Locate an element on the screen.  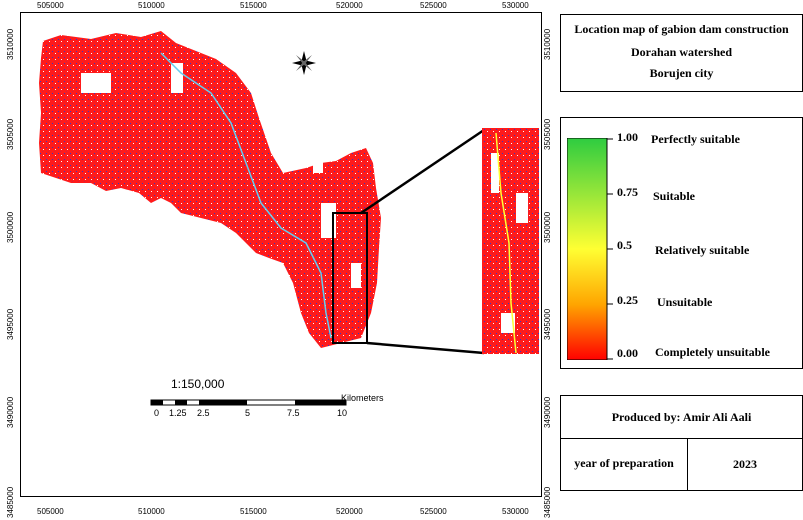
y-tick-right: 3510000 is located at coordinates (547, 44).